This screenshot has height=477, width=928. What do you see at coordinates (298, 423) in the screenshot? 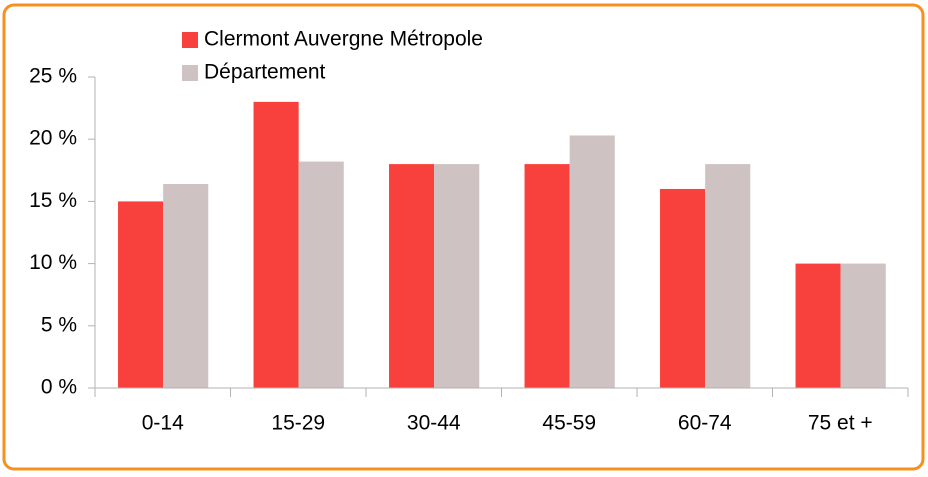
I see `x-tick-label: 15-29` at bounding box center [298, 423].